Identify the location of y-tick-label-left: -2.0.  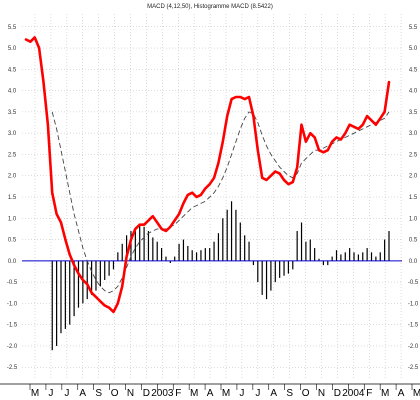
(12, 347).